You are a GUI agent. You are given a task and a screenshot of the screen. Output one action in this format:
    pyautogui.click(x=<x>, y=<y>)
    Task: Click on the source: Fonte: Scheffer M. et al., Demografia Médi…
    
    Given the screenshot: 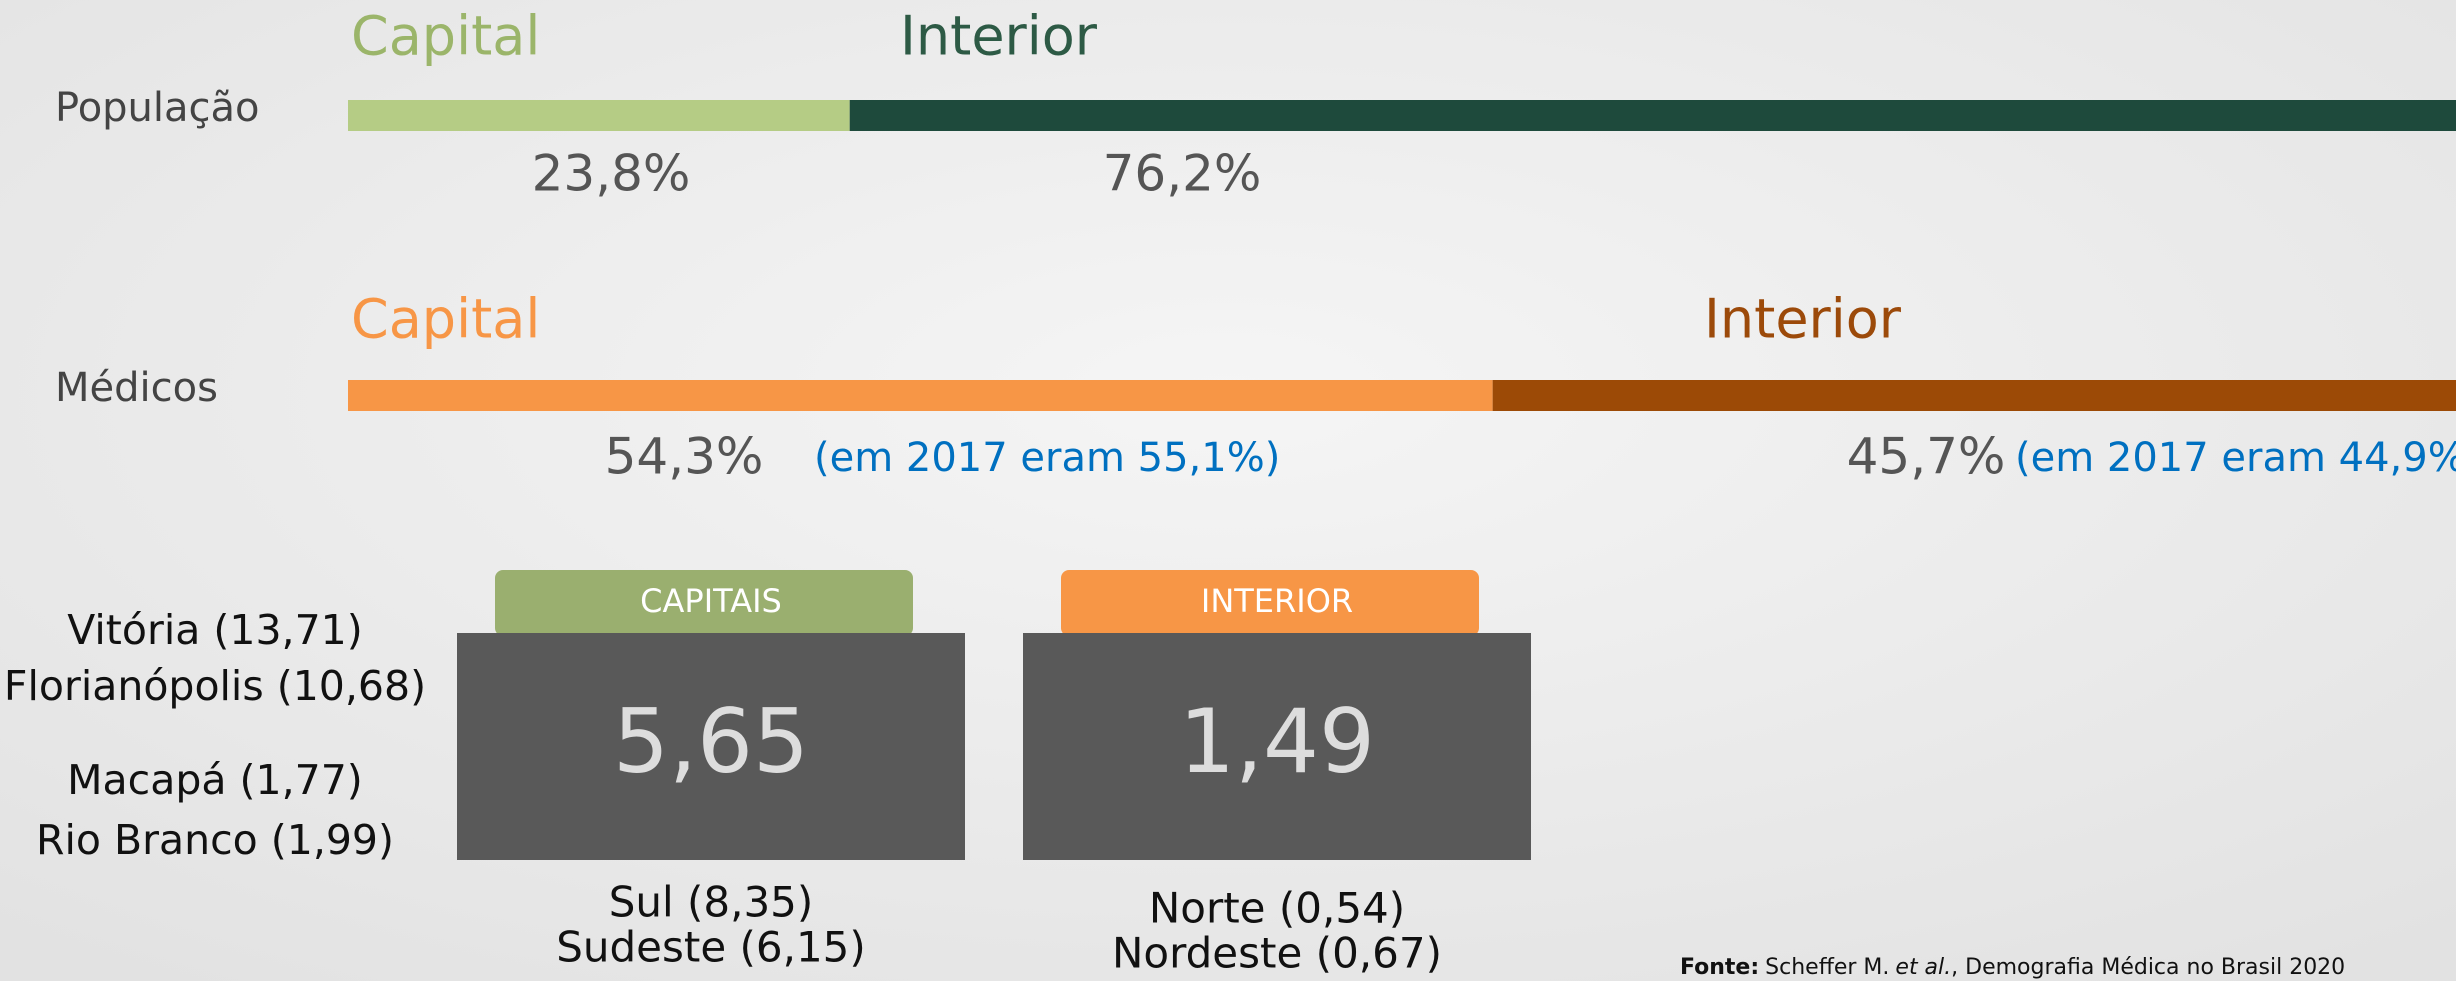 What is the action you would take?
    pyautogui.click(x=2012, y=967)
    